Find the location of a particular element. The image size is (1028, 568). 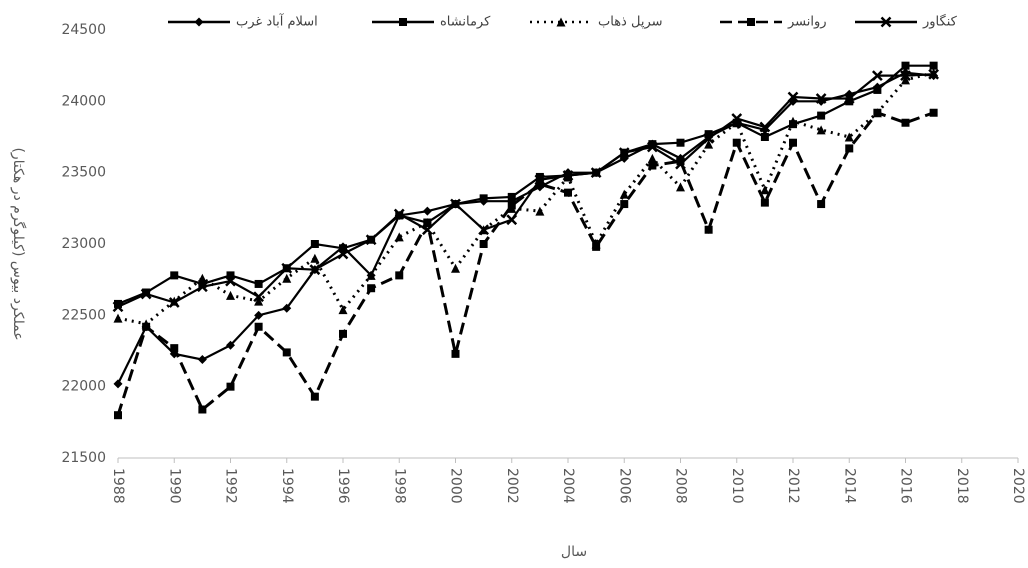

y-tick-label: 22500 is located at coordinates (83, 315).